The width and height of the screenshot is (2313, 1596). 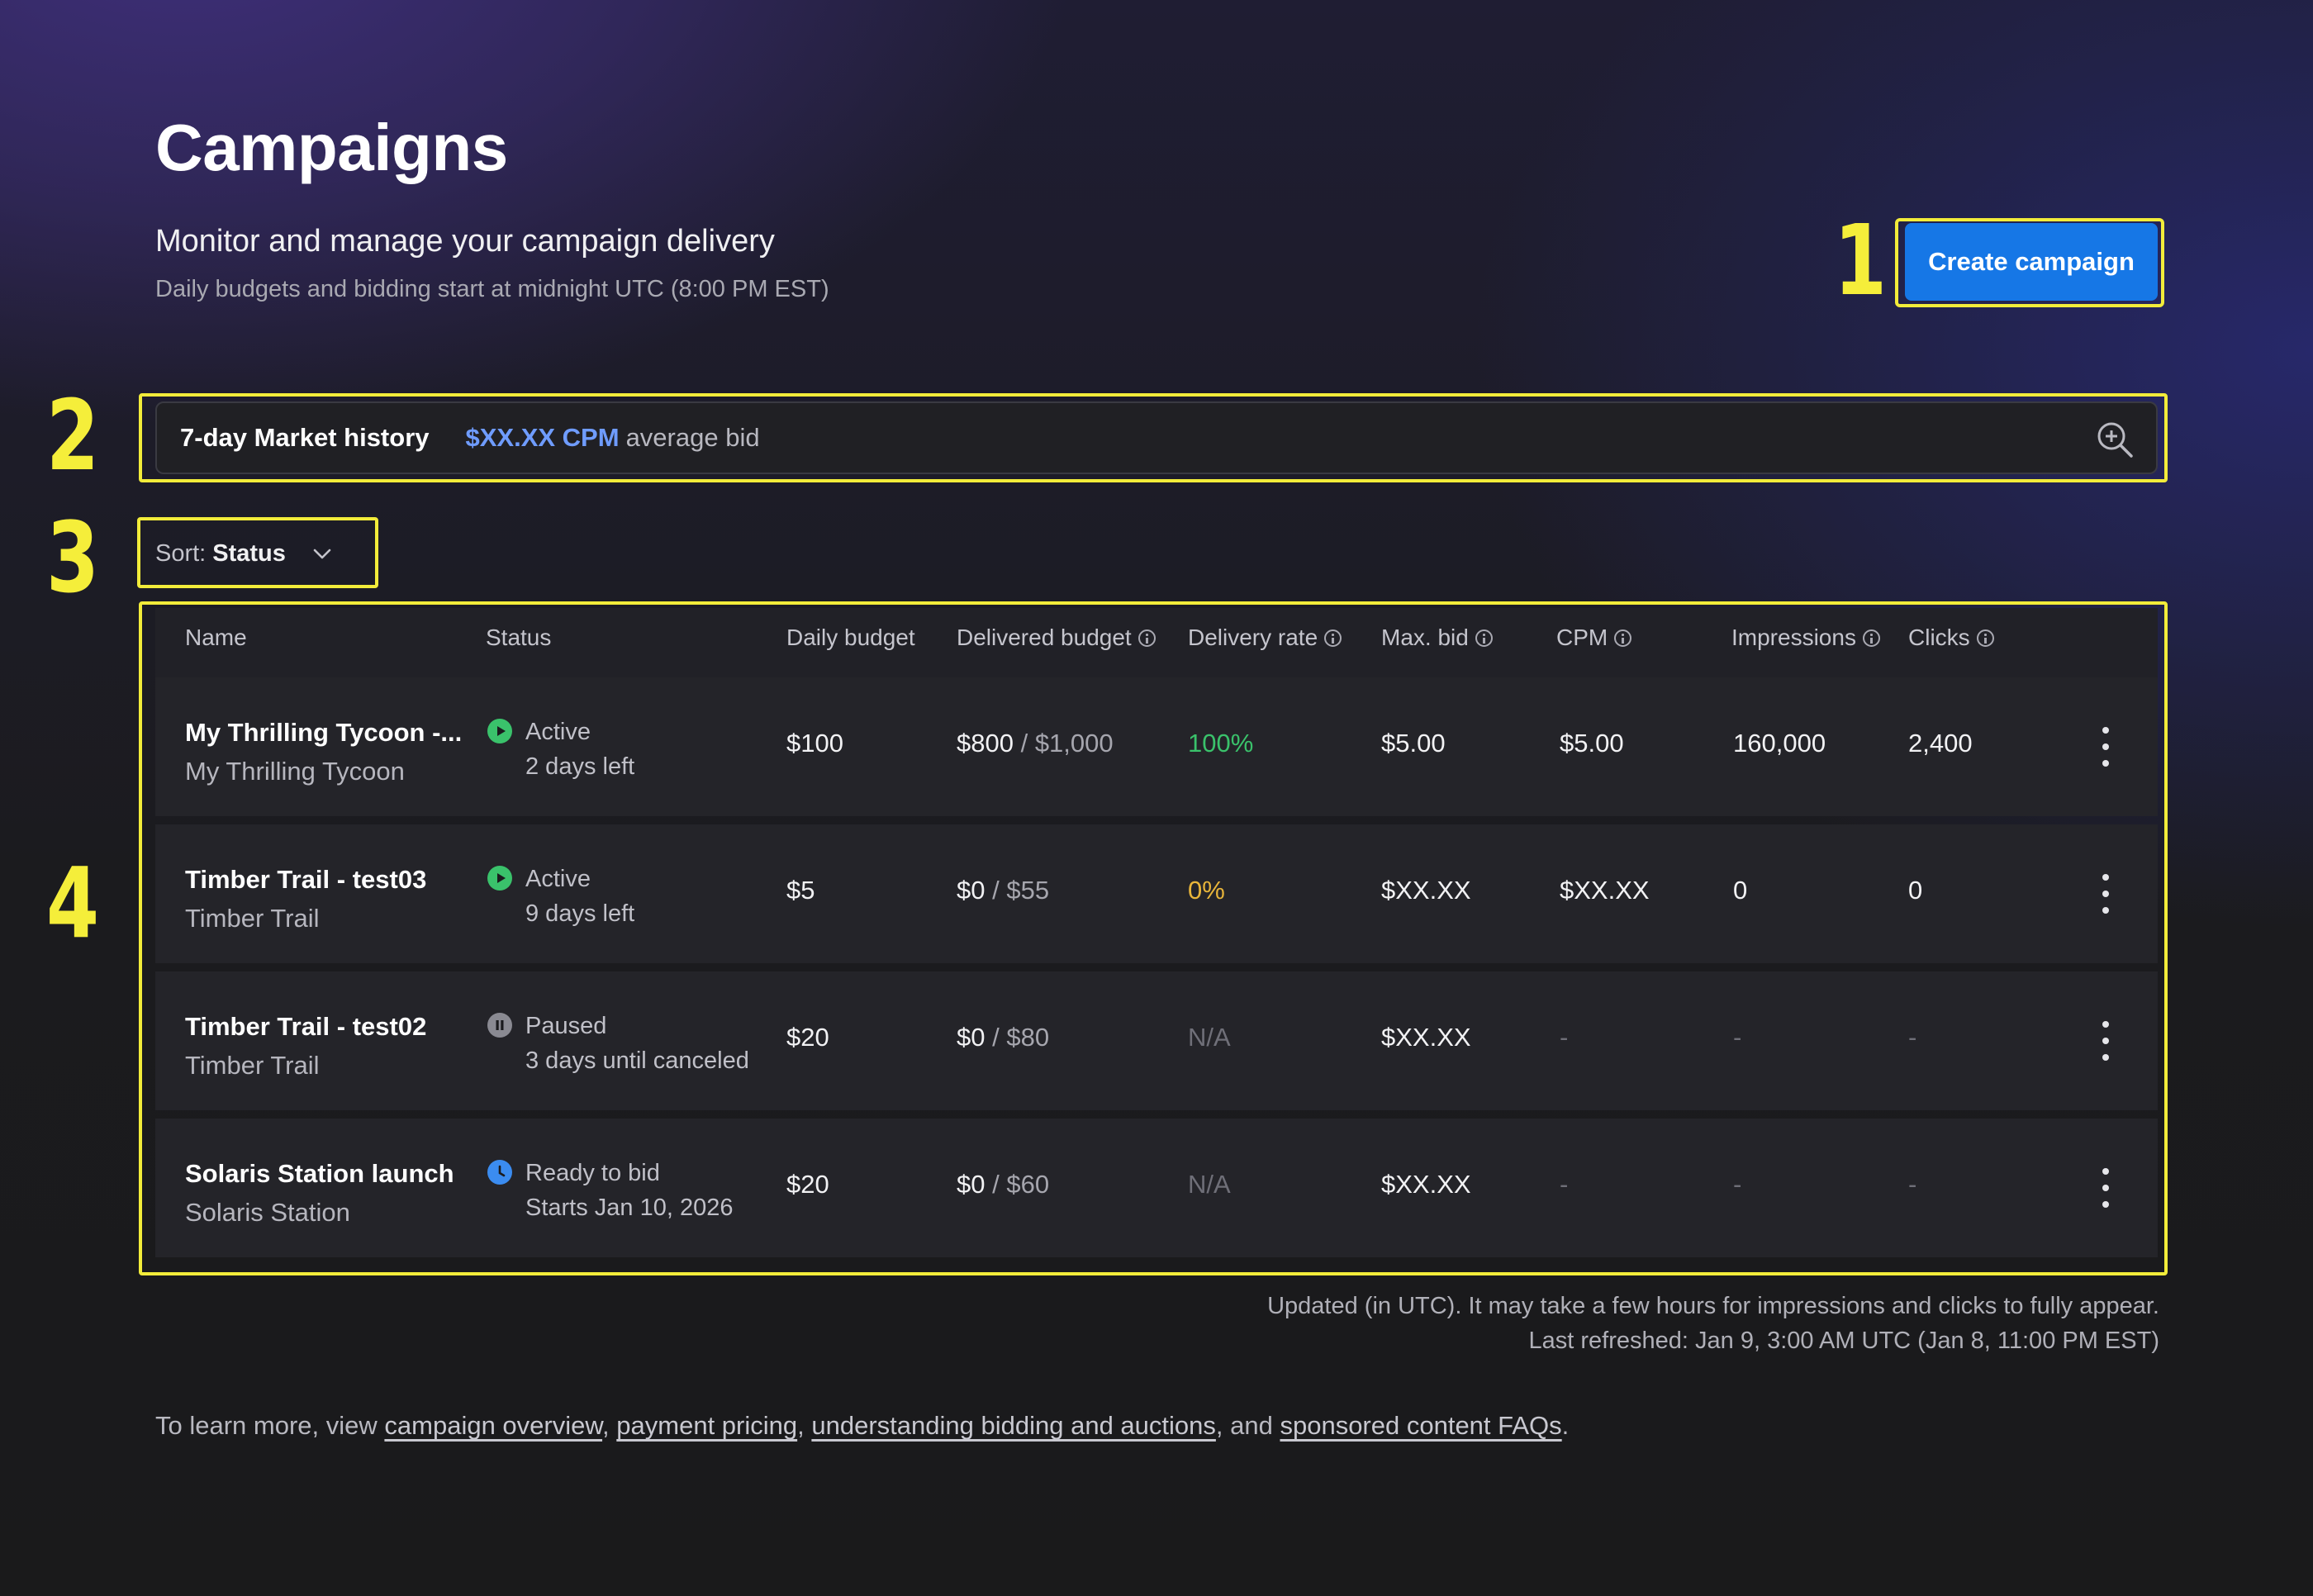 I want to click on chevron-down-icon, so click(x=322, y=554).